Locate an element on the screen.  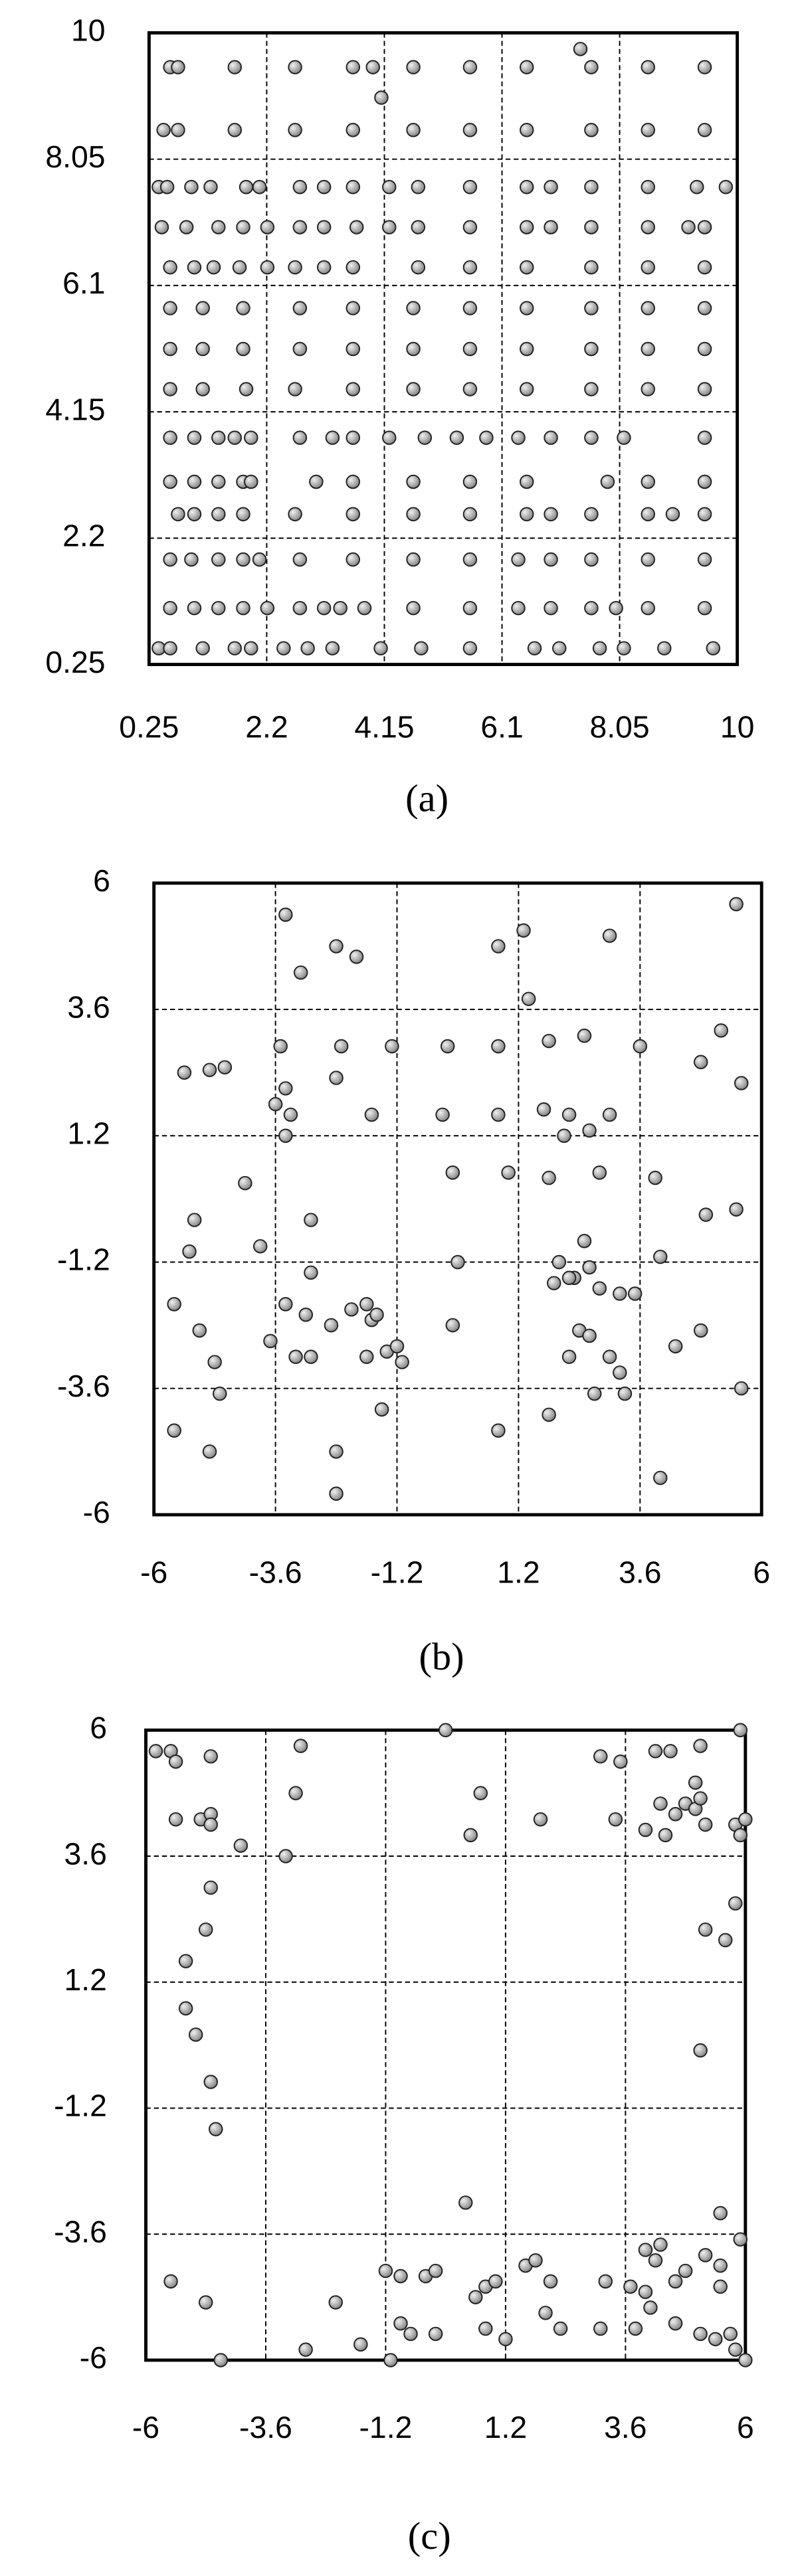
y-tick-label: -6 is located at coordinates (93, 2357).